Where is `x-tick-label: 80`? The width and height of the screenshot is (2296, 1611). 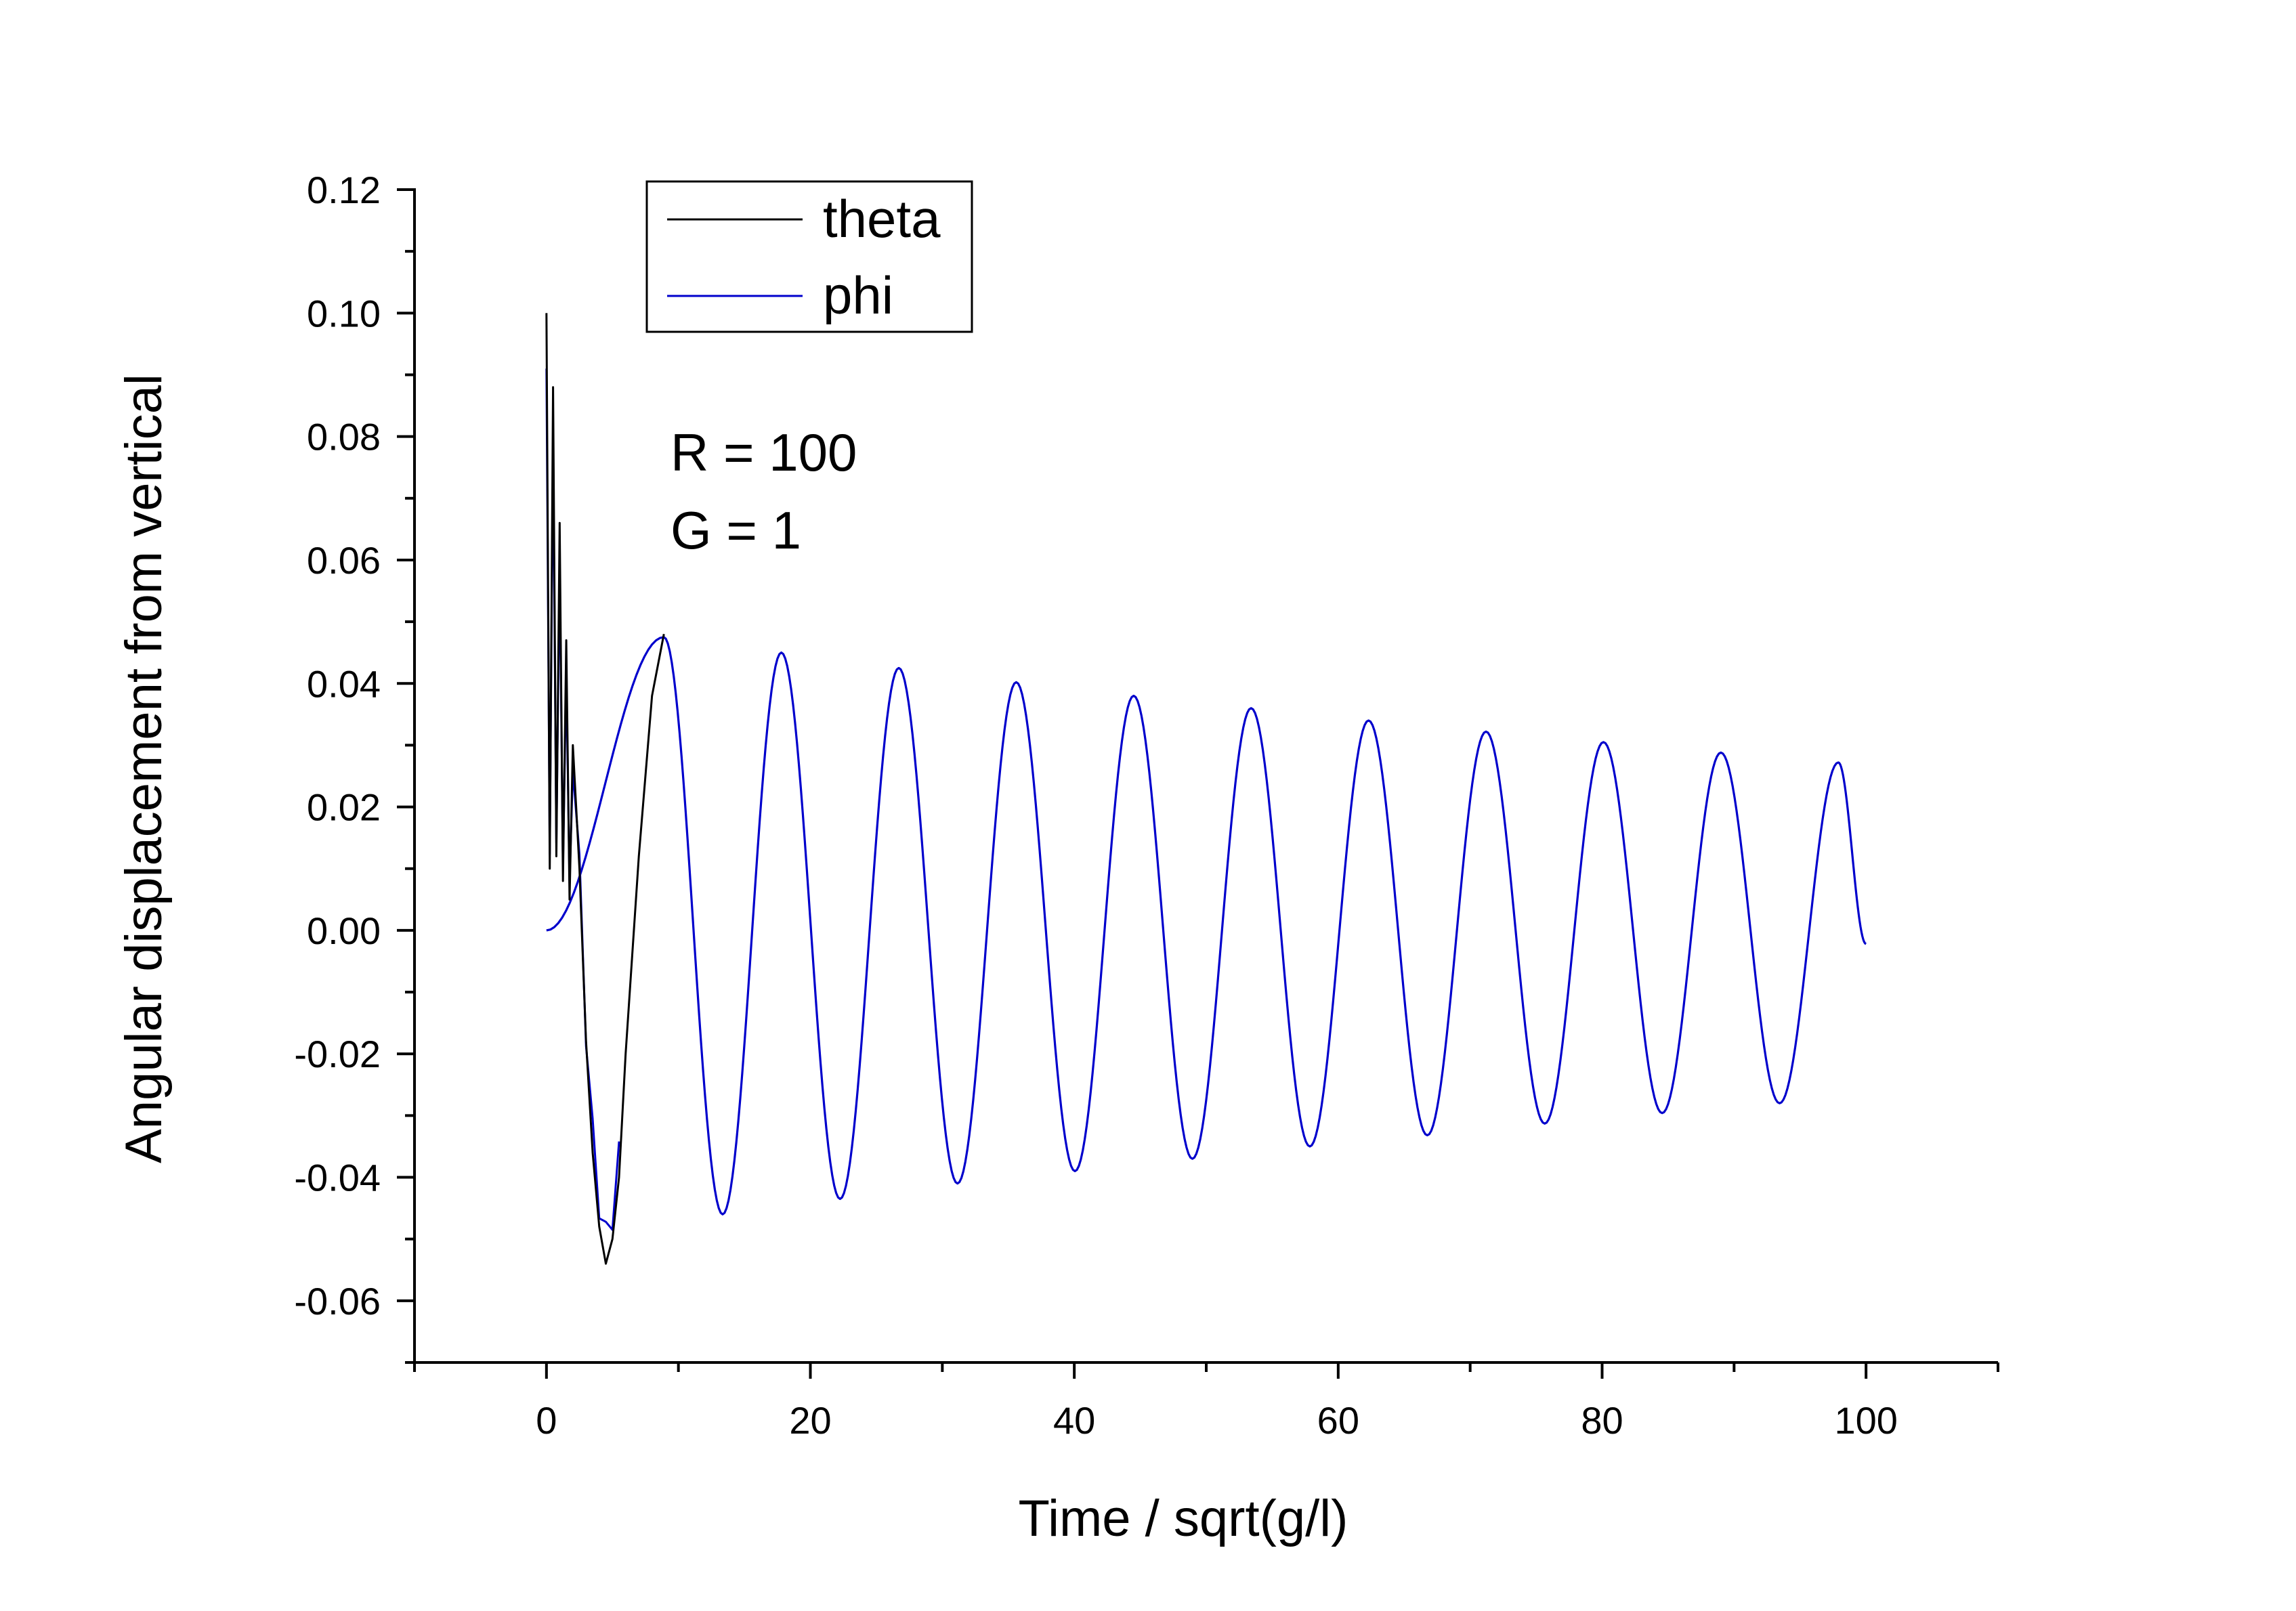 x-tick-label: 80 is located at coordinates (1602, 1420).